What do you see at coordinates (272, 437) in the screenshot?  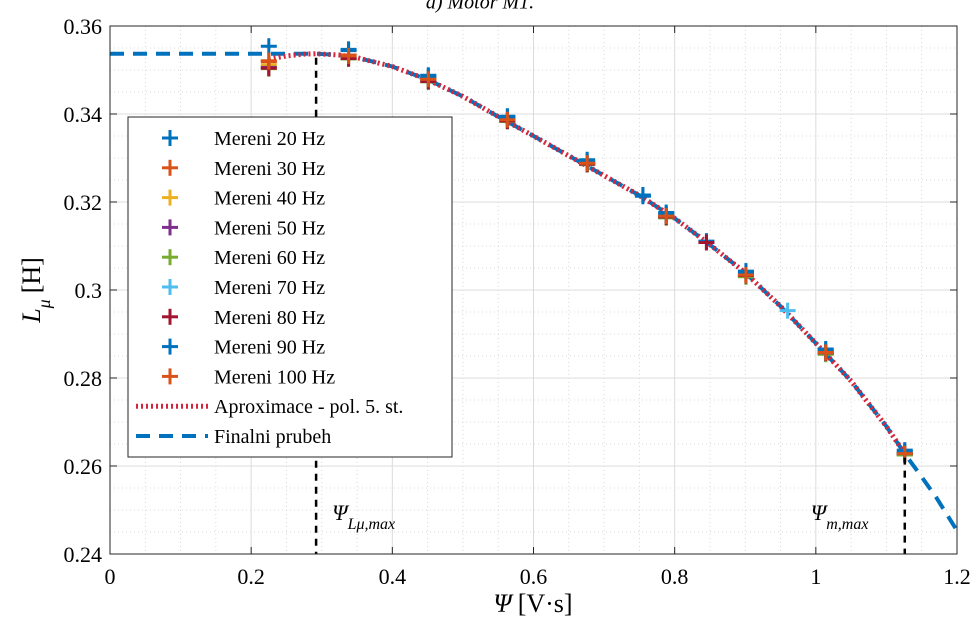 I see `legend-label: Finalni prubeh` at bounding box center [272, 437].